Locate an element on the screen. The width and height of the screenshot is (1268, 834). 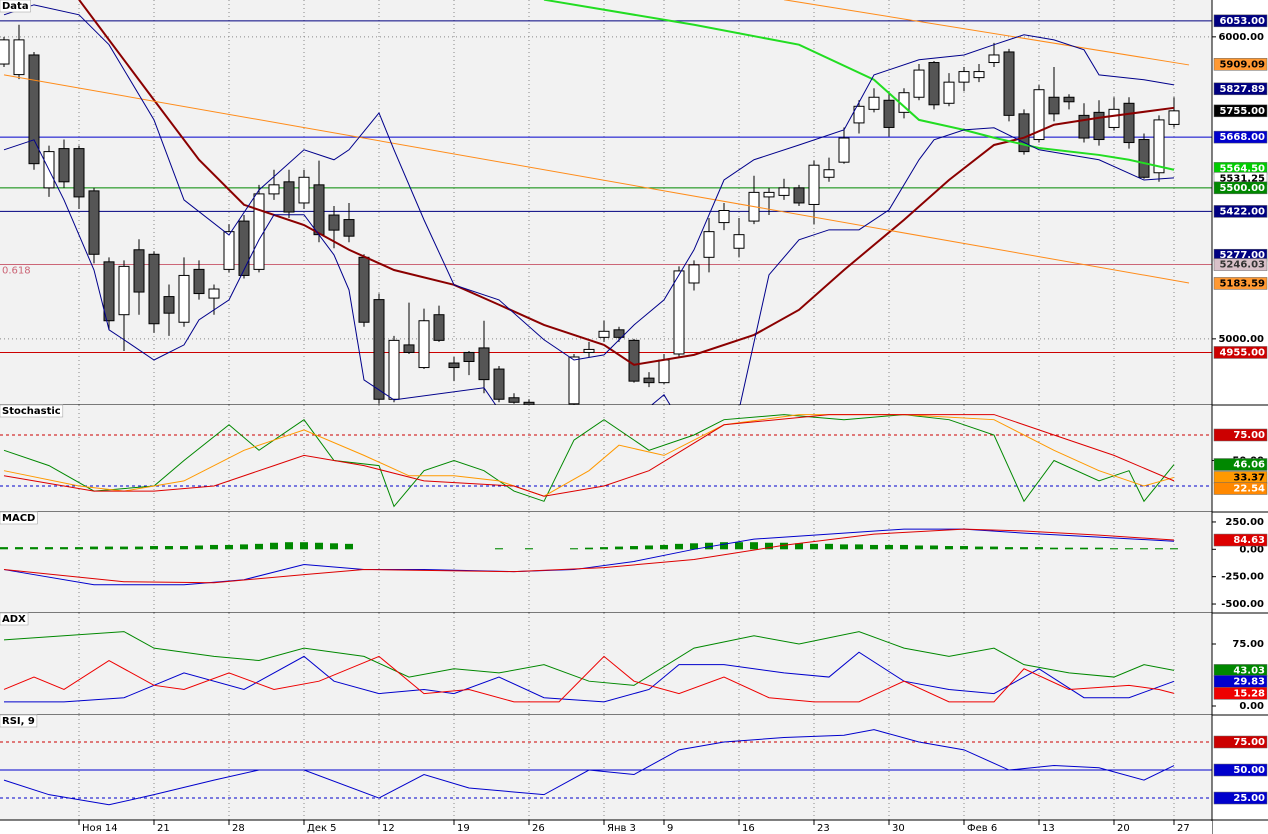
x-tick-label: Дек 5 is located at coordinates (322, 828).